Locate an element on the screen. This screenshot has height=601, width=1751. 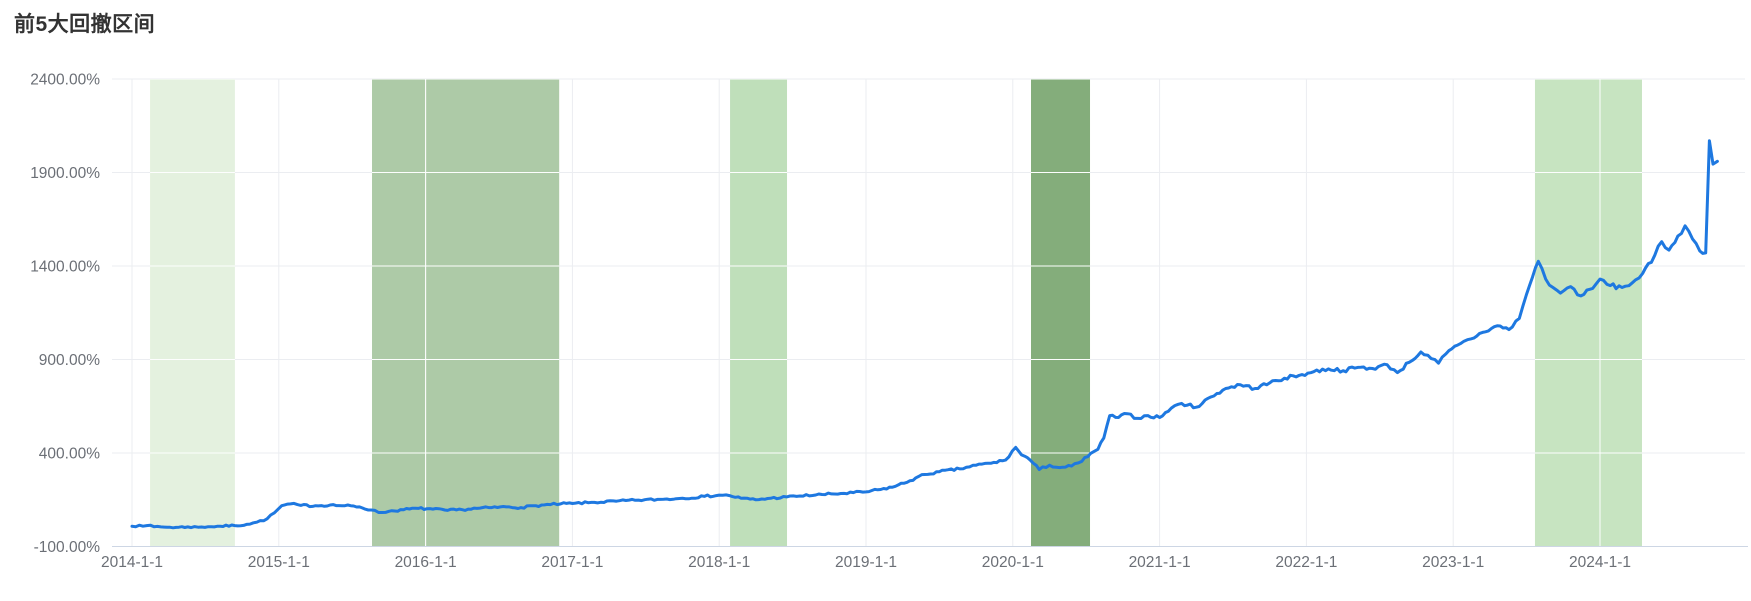
x-axis-label: 2023-1-1 is located at coordinates (1453, 562).